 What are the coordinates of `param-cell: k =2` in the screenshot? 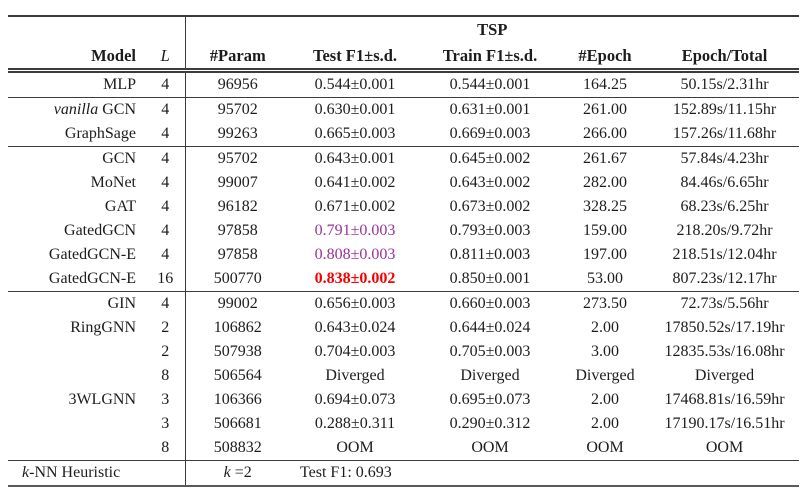 It's located at (237, 472).